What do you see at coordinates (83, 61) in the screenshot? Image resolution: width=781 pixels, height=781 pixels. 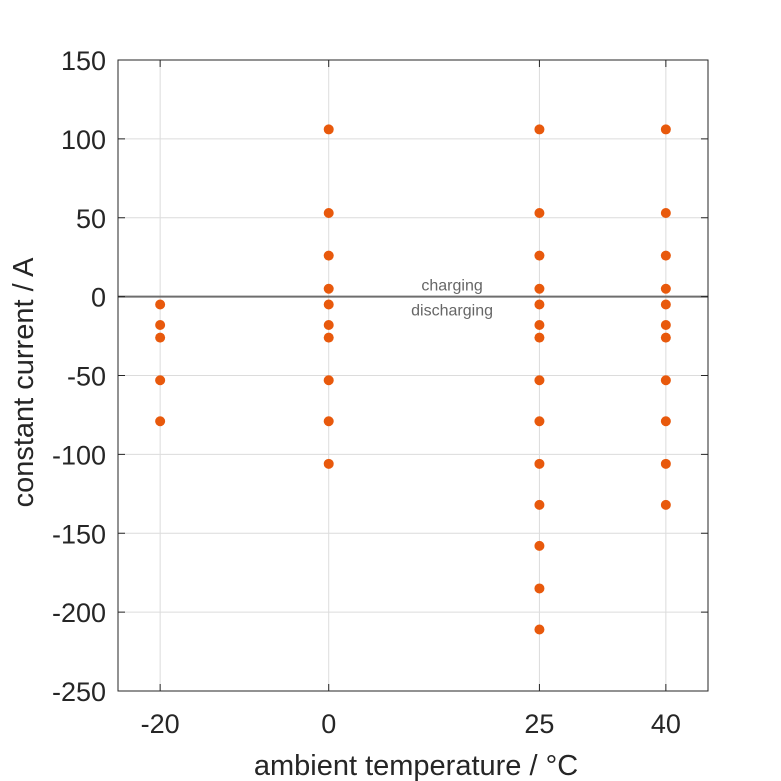 I see `y-tick-label: 150` at bounding box center [83, 61].